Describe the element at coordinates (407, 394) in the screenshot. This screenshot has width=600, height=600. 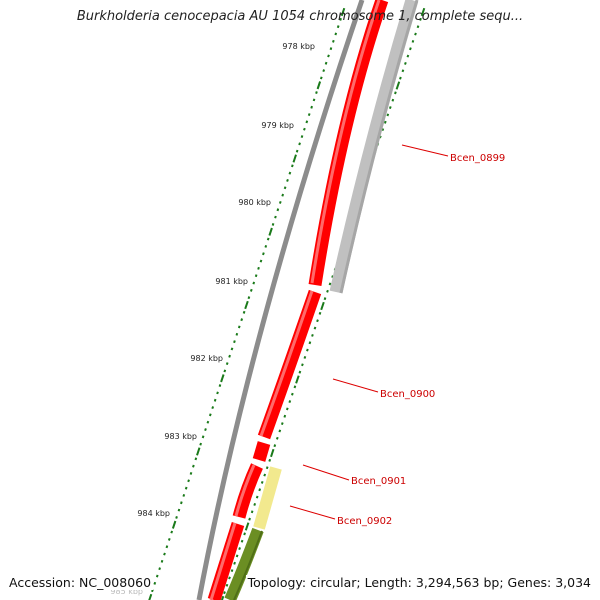
I see `gene-label-bcen-0900: Bcen_0900` at that location.